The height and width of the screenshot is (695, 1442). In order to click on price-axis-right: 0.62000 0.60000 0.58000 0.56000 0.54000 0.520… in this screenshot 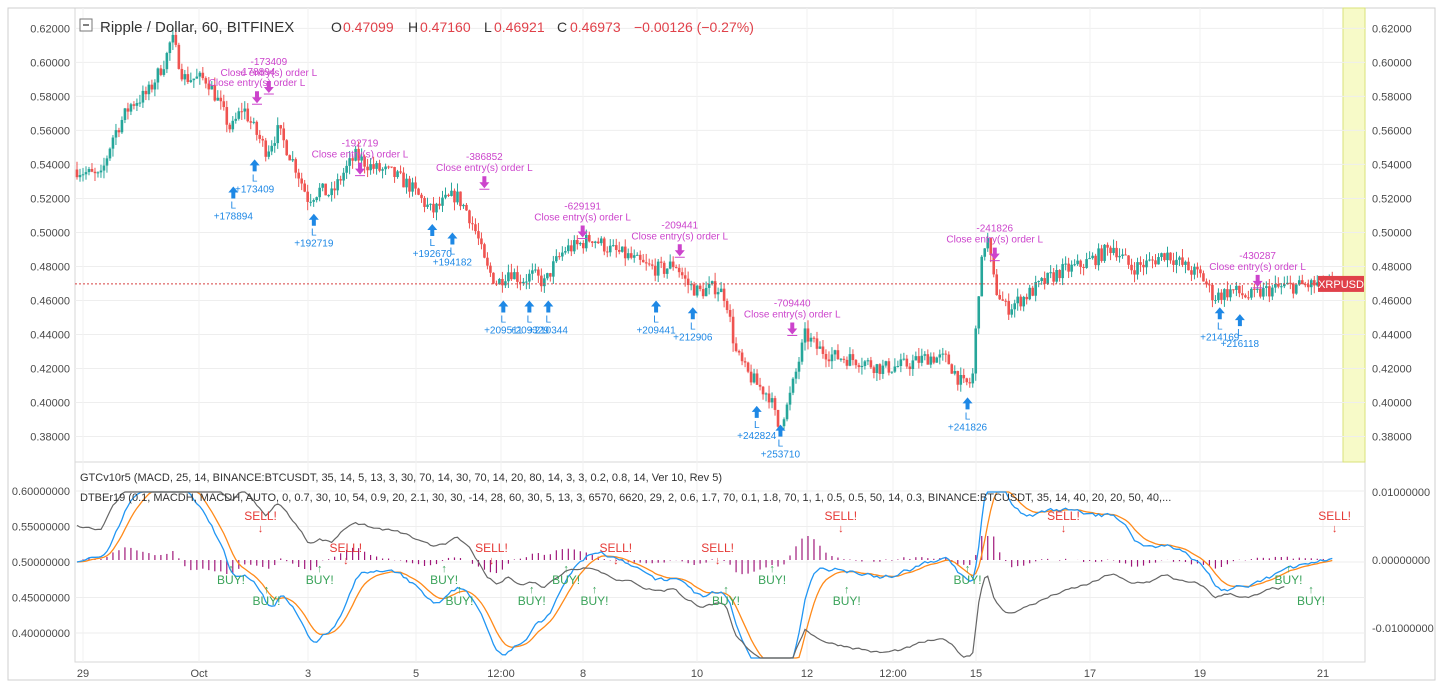, I will do `click(1392, 233)`.